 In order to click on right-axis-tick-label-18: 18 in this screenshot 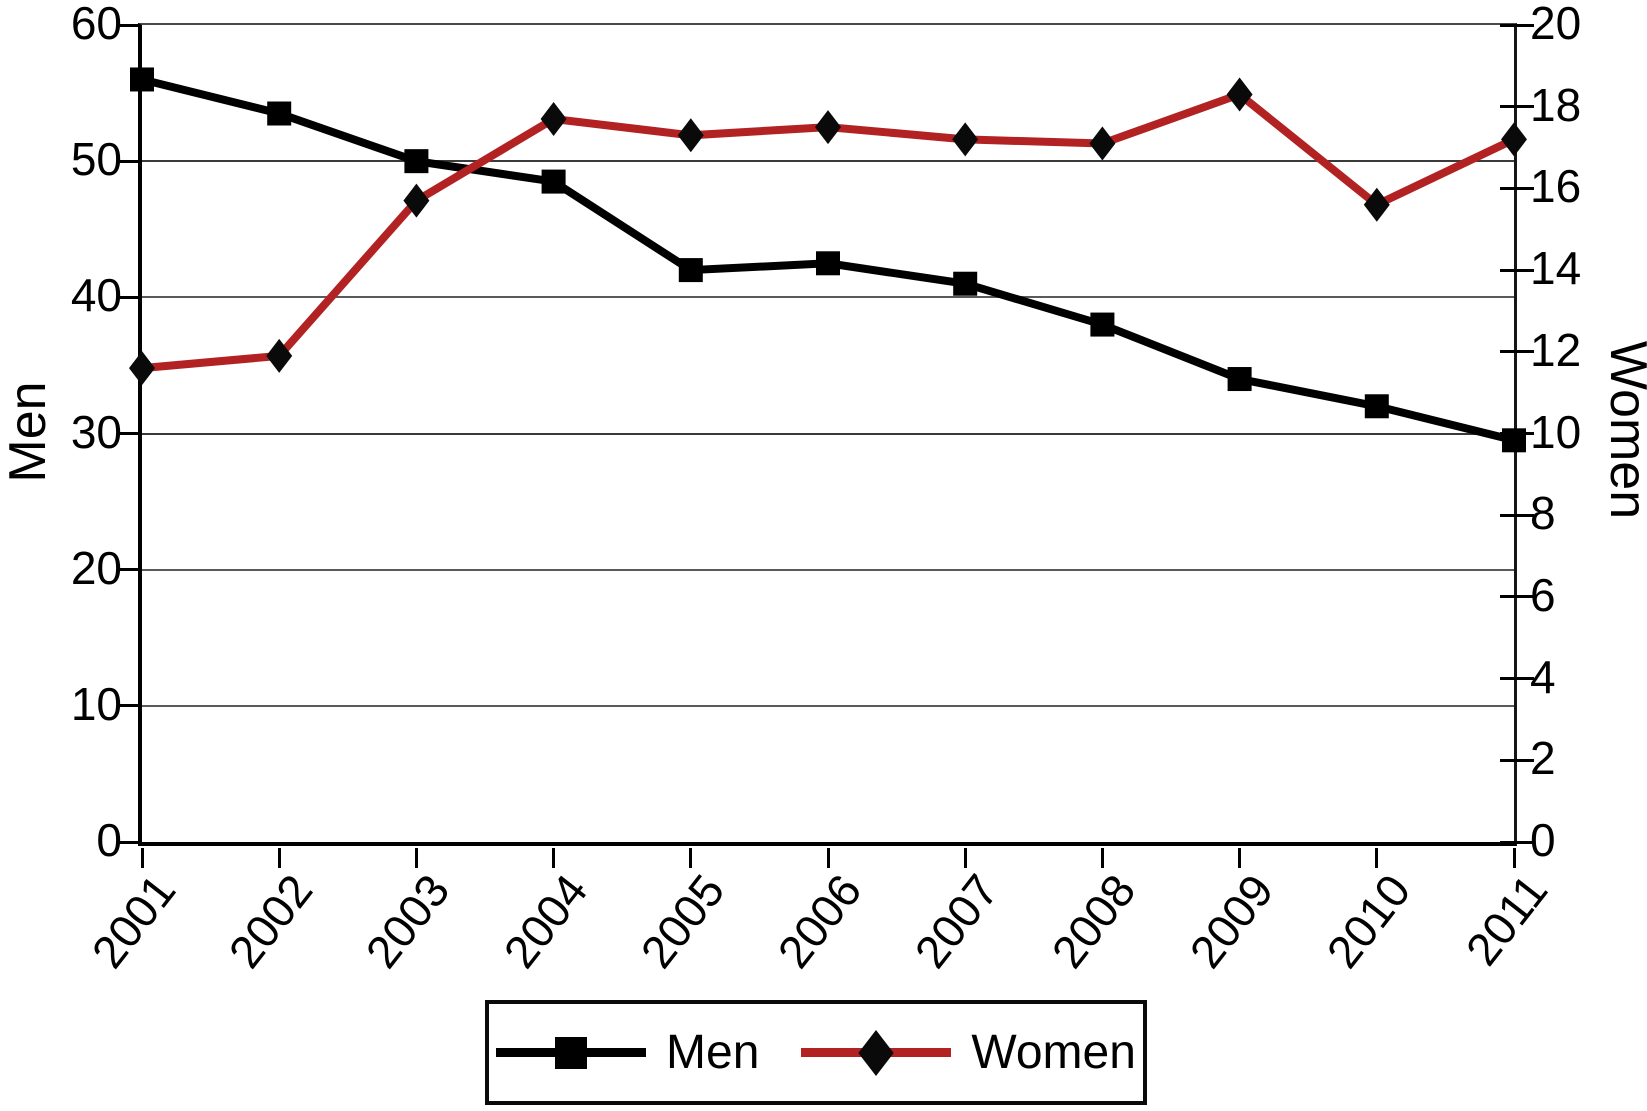, I will do `click(1556, 104)`.